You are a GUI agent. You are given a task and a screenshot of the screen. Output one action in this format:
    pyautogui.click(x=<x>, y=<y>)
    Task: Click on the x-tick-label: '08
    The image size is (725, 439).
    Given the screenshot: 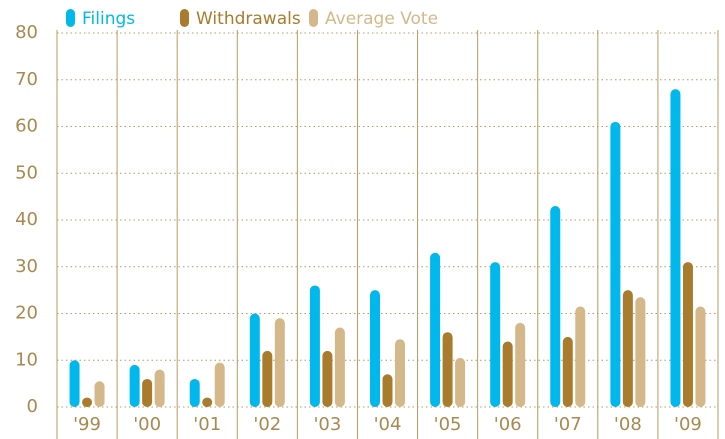 What is the action you would take?
    pyautogui.click(x=628, y=424)
    